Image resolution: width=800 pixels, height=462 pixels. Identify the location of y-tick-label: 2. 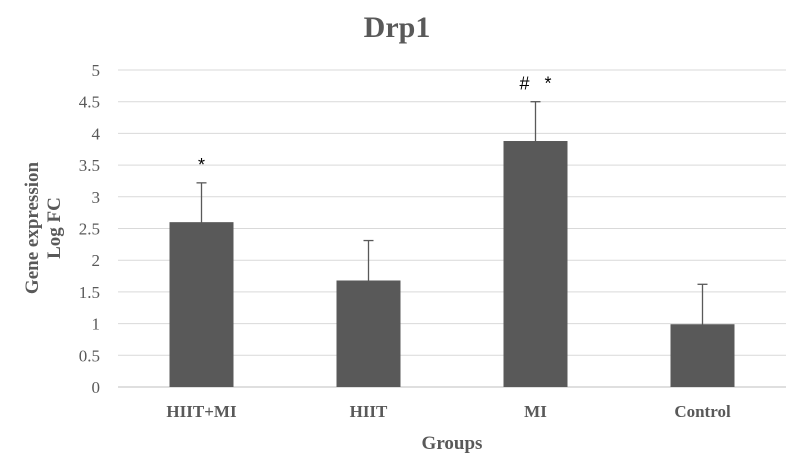
(96, 260).